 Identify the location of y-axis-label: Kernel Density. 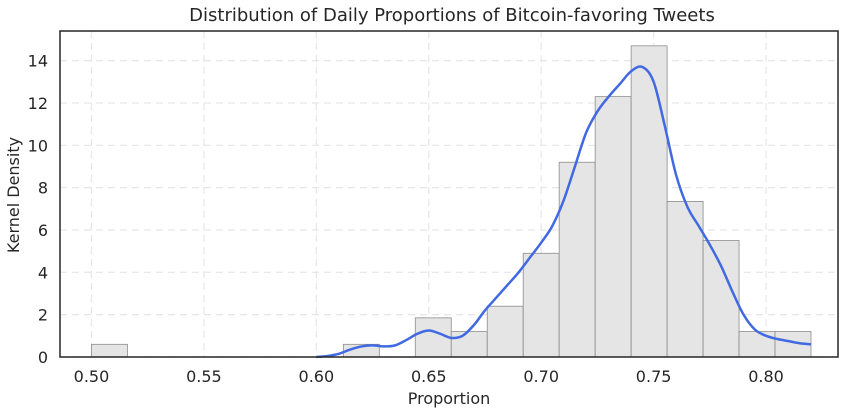
(13, 195).